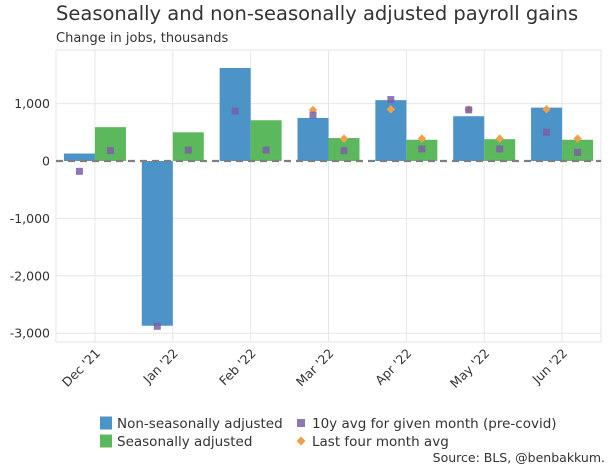 The width and height of the screenshot is (615, 475). Describe the element at coordinates (142, 38) in the screenshot. I see `chart-subtitle: Change in jobs, thousands` at that location.